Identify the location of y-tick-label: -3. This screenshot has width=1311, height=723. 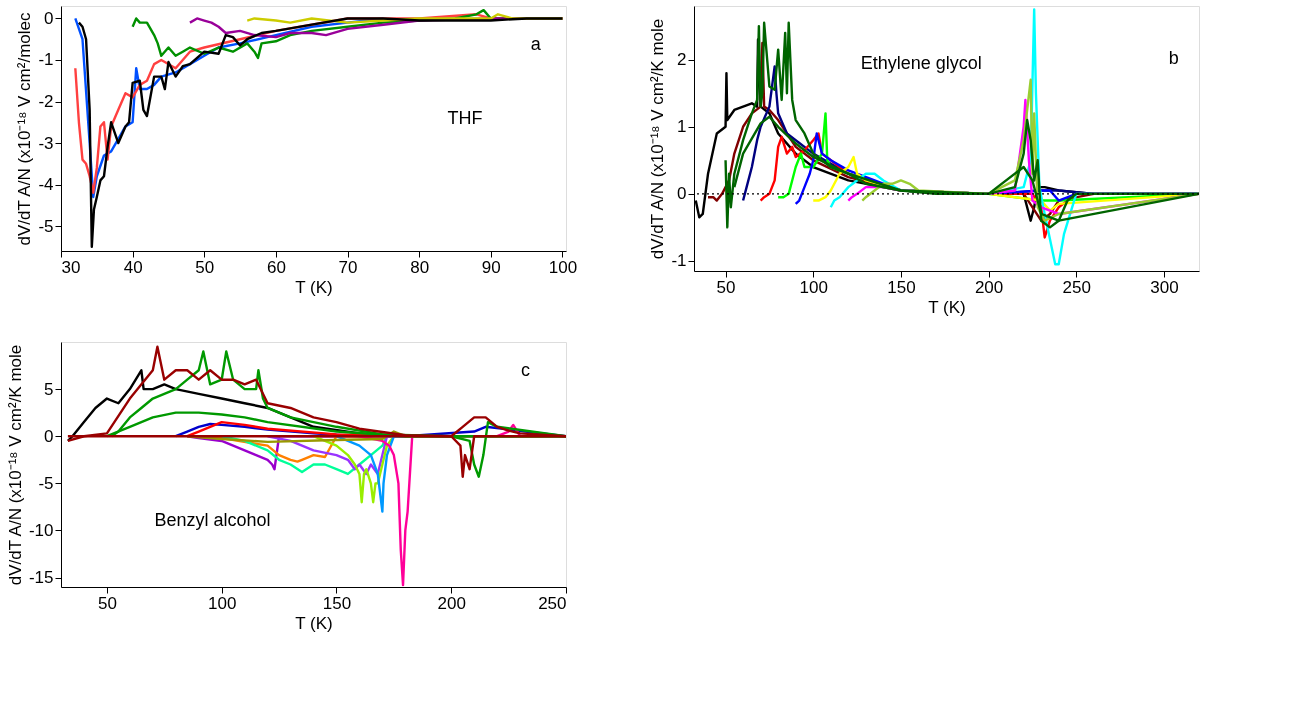
(46, 143).